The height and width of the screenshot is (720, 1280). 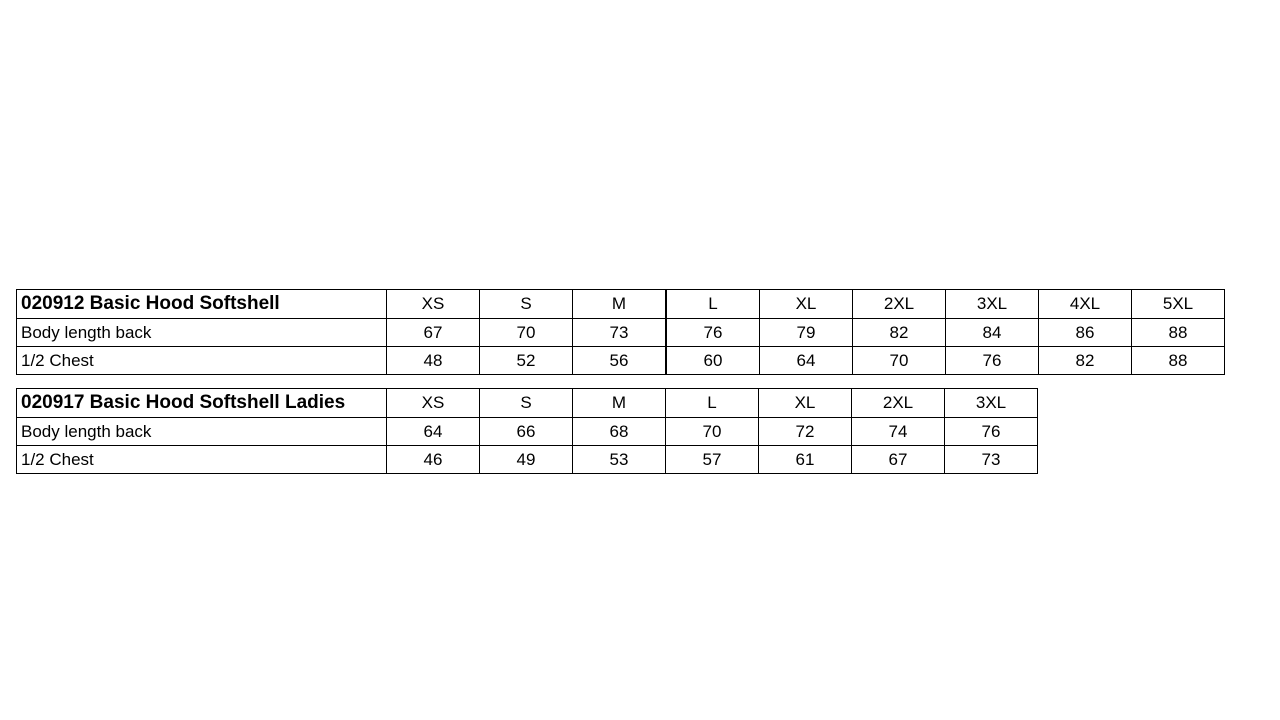 I want to click on measurement-cell: 68, so click(x=619, y=431).